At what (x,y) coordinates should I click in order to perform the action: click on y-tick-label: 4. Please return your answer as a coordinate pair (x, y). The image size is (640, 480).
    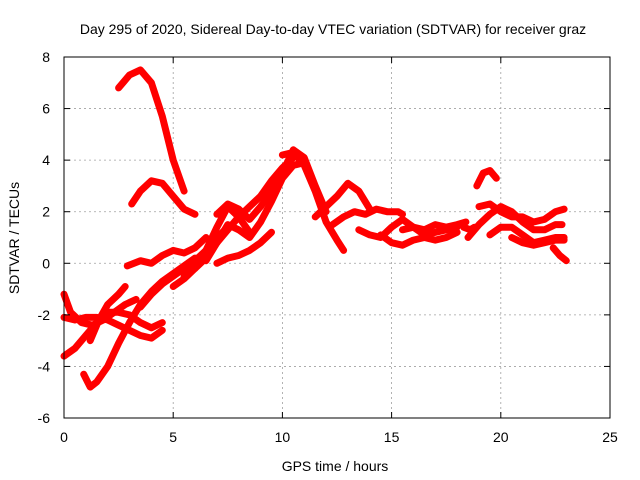
    Looking at the image, I should click on (46, 160).